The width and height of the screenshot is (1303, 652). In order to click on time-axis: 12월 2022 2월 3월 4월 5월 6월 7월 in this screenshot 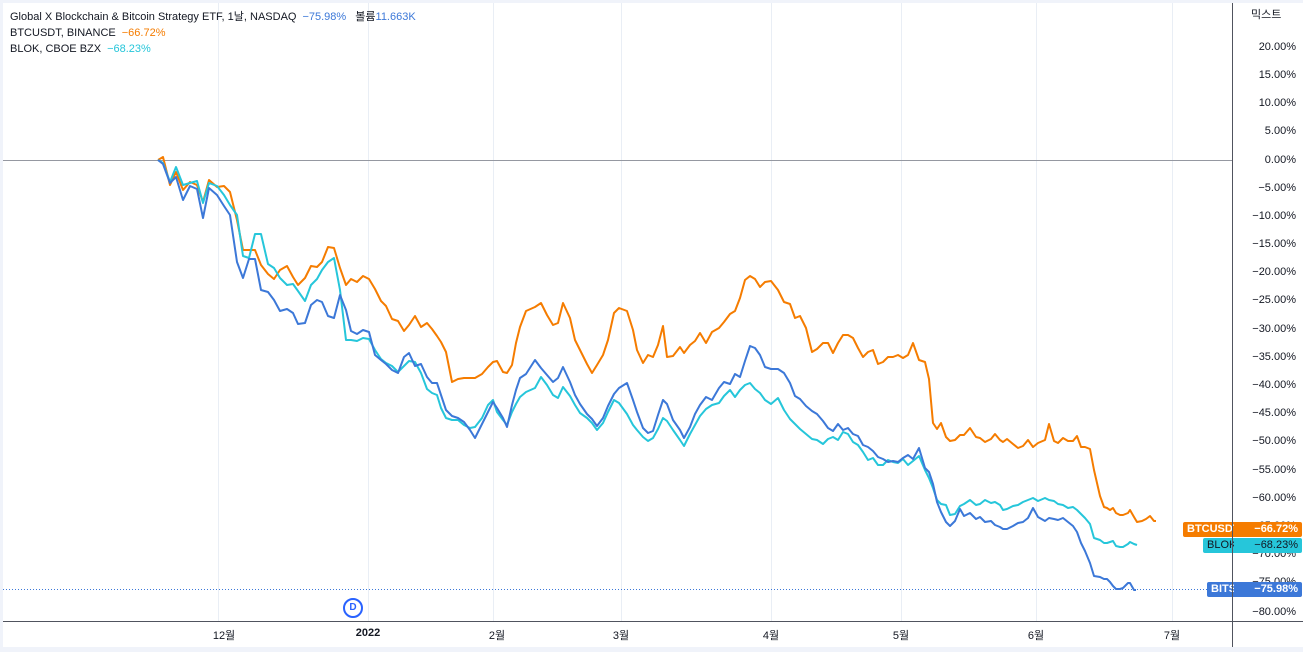, I will do `click(616, 634)`.